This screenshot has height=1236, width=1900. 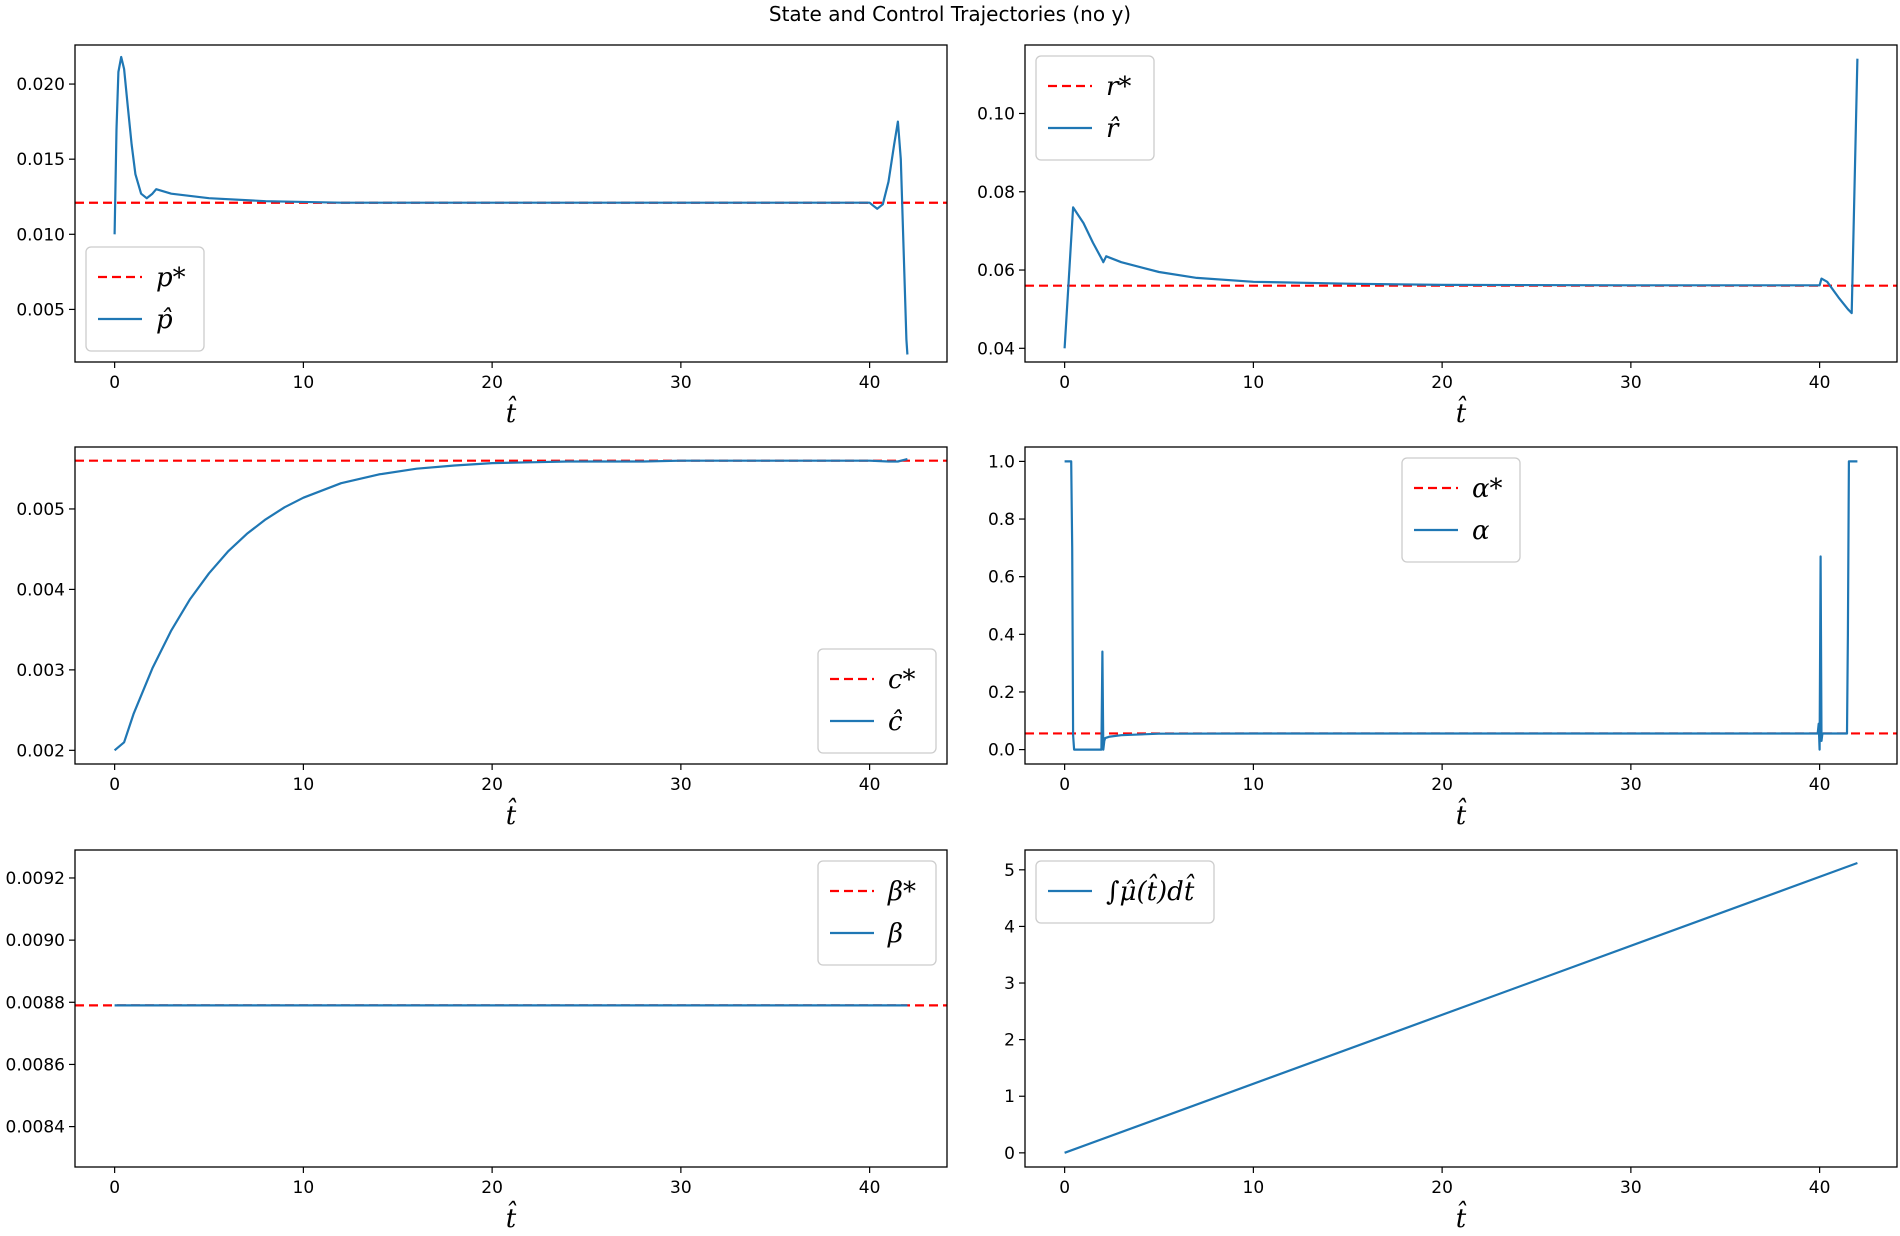 I want to click on legend-label: r*, so click(x=1118, y=87).